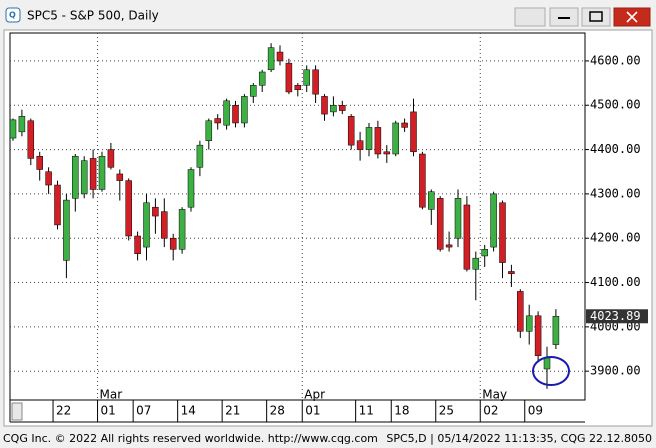  I want to click on y-tick-label: 4300.00, so click(615, 193).